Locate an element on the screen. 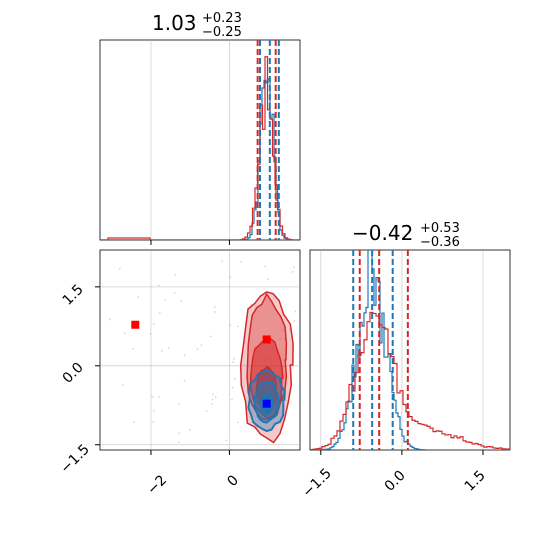 The image size is (550, 550). p2-title-main: −0.42 is located at coordinates (382, 233).